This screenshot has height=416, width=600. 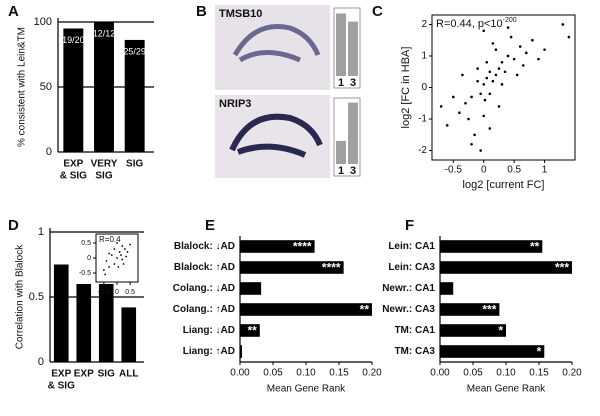 I want to click on gene-label: NRIP3, so click(x=235, y=104).